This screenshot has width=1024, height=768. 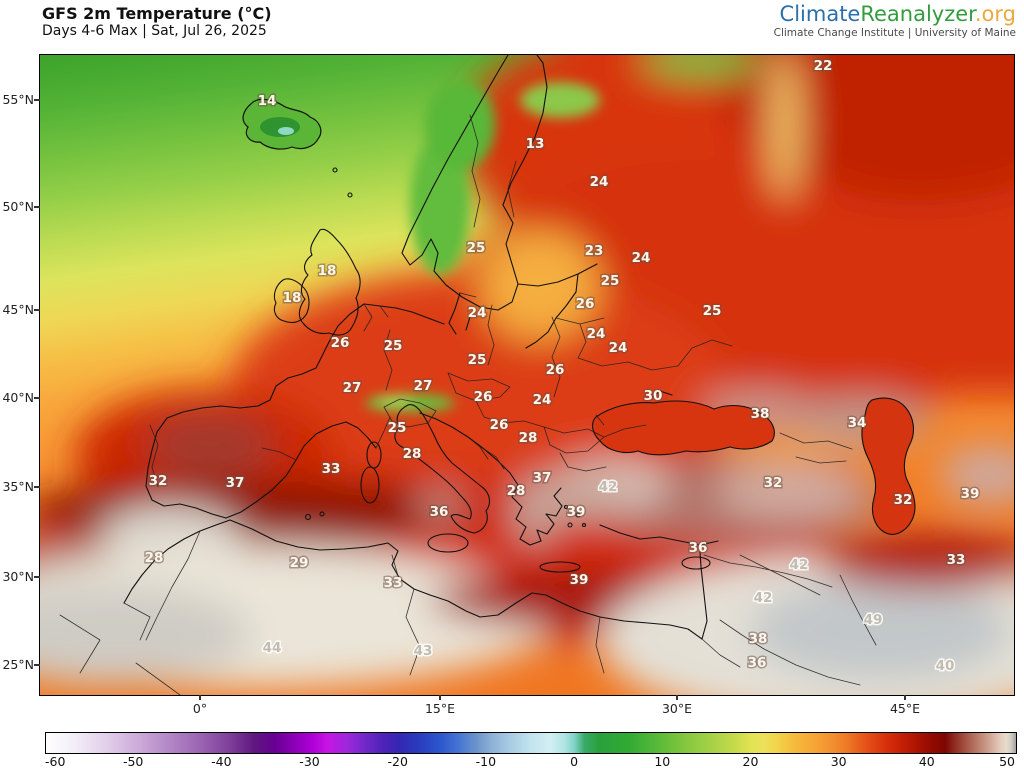 What do you see at coordinates (133, 761) in the screenshot?
I see `colorbar-tick-label: -50` at bounding box center [133, 761].